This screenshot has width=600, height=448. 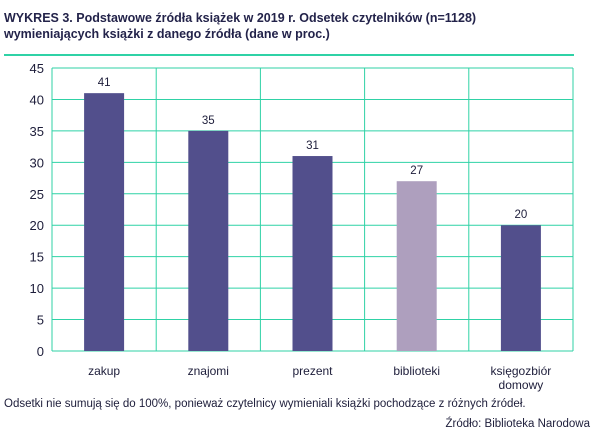 I want to click on data-label: 20, so click(x=521, y=215).